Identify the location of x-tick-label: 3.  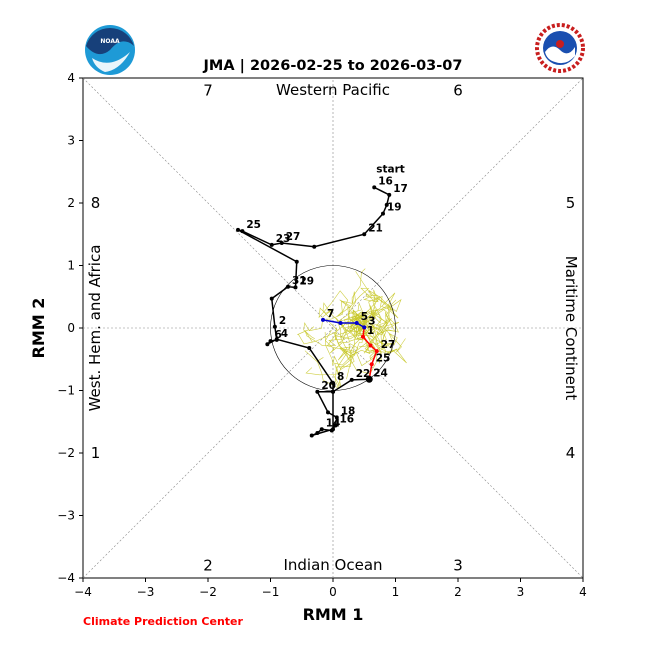
(521, 592).